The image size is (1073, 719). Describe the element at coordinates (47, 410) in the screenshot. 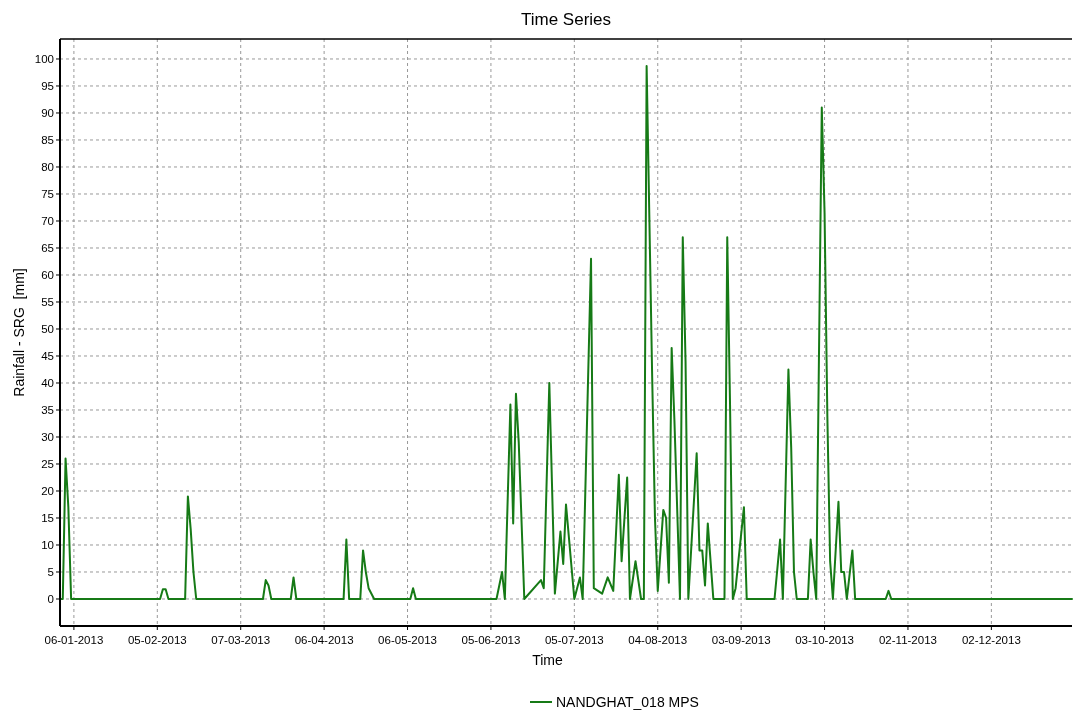

I see `y-tick-label: 35` at that location.